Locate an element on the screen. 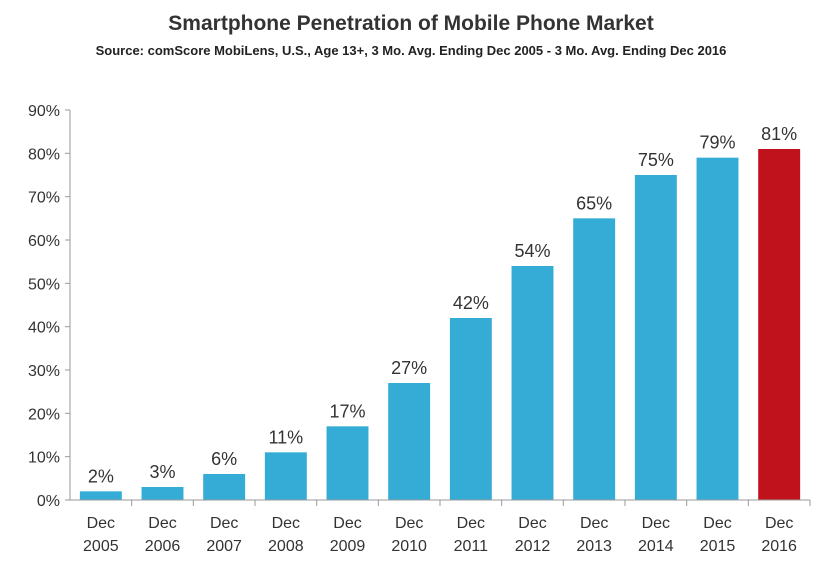 This screenshot has width=822, height=573. y-tick-label: 40% is located at coordinates (44, 328).